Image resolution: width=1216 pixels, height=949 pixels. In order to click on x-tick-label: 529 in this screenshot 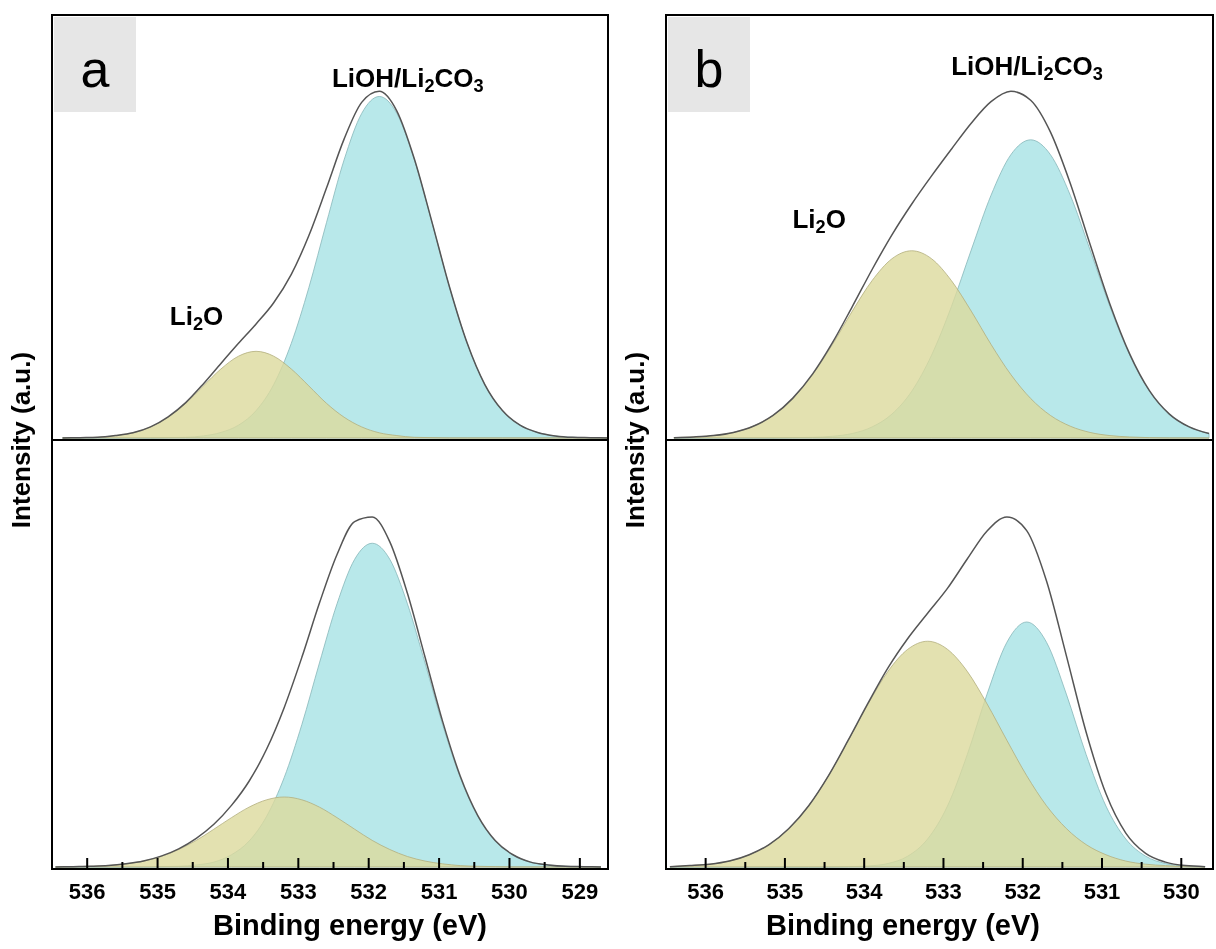, I will do `click(580, 891)`.